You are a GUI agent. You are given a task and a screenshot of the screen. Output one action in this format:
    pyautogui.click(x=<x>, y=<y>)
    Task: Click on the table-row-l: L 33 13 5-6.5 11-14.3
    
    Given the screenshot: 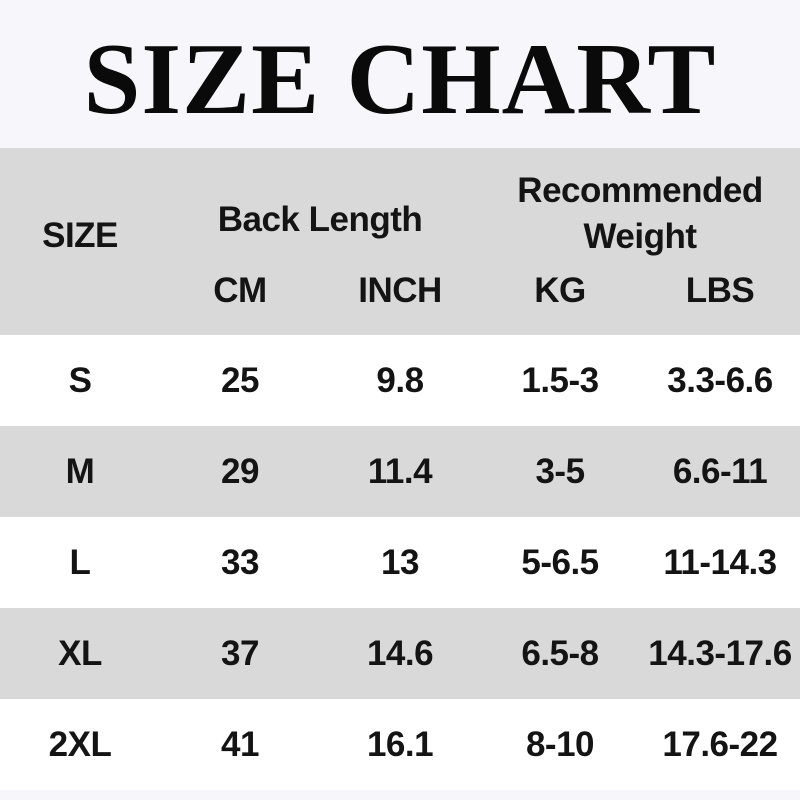 What is the action you would take?
    pyautogui.click(x=400, y=562)
    